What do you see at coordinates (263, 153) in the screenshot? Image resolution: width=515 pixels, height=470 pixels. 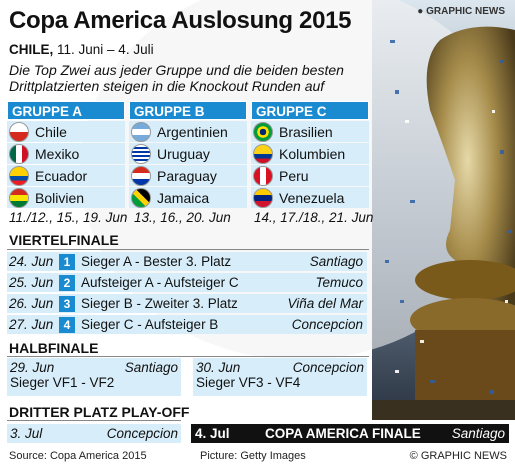 I see `colombia-flag-icon` at bounding box center [263, 153].